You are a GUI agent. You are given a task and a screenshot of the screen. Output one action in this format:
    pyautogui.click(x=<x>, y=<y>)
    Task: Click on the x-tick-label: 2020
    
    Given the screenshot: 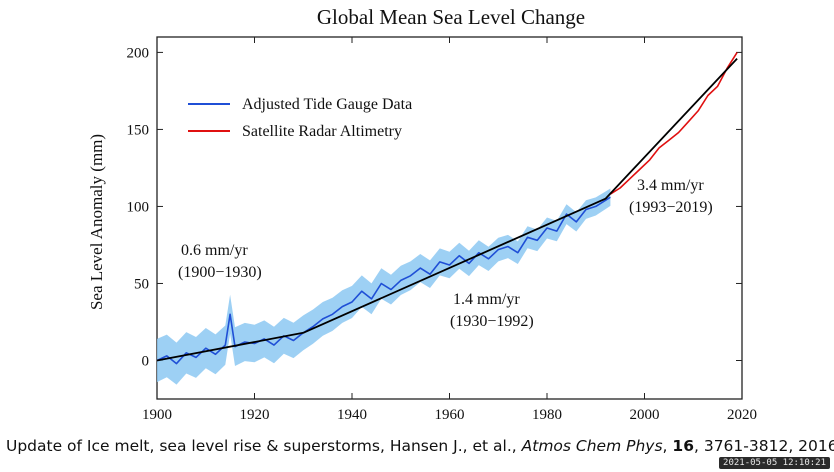 What is the action you would take?
    pyautogui.click(x=742, y=415)
    